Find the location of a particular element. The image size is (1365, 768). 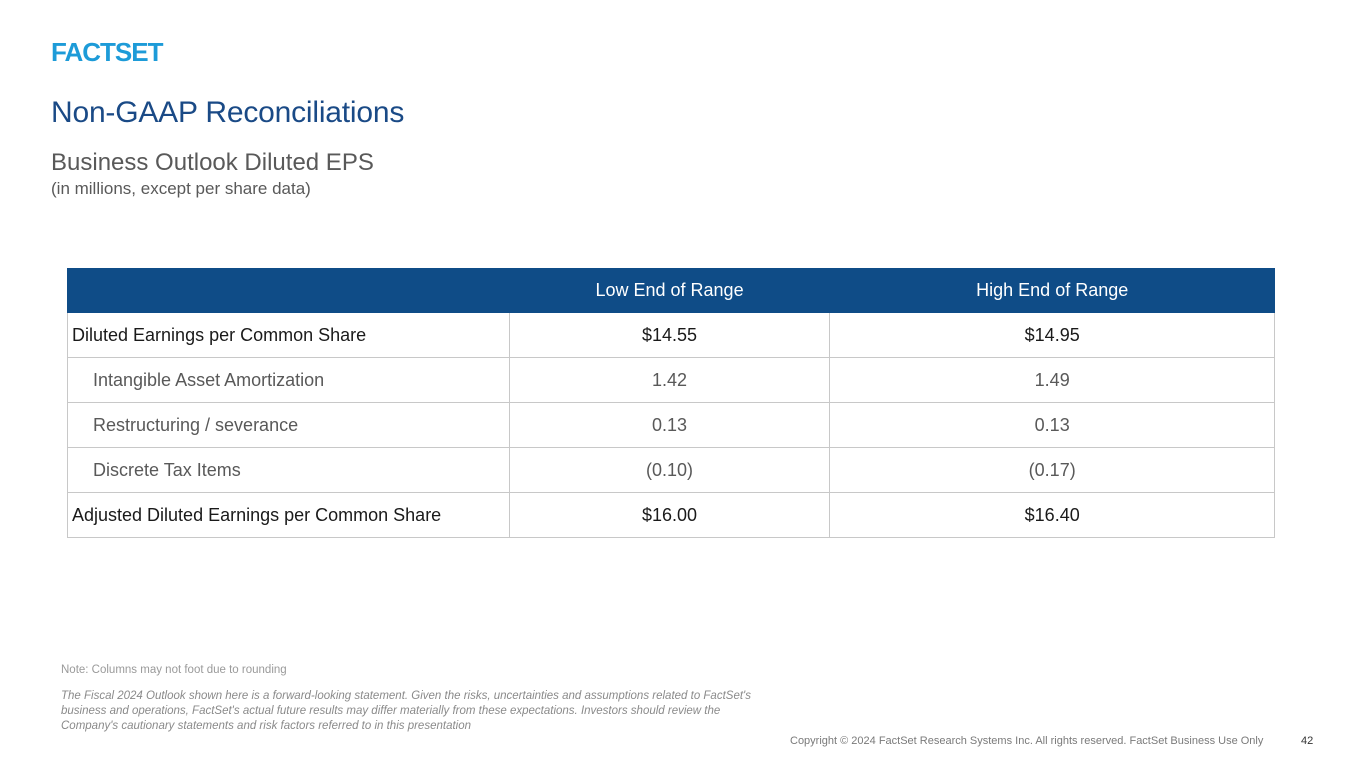

low-value: 1.42 is located at coordinates (669, 380).